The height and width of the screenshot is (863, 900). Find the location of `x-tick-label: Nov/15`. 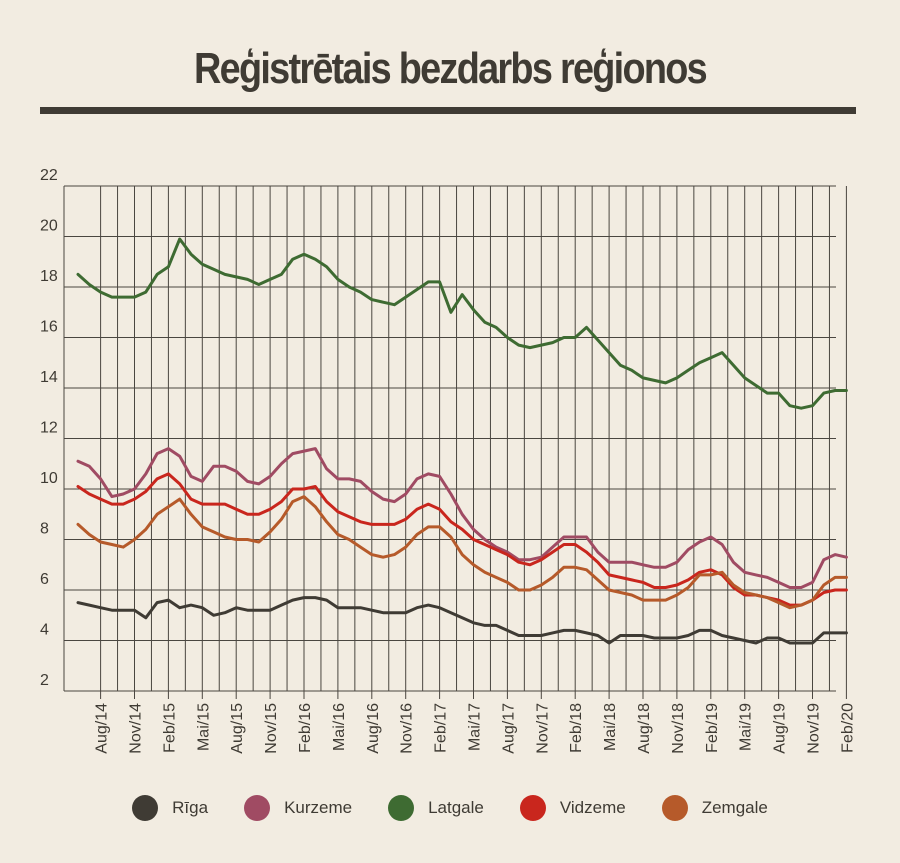

x-tick-label: Nov/15 is located at coordinates (271, 728).